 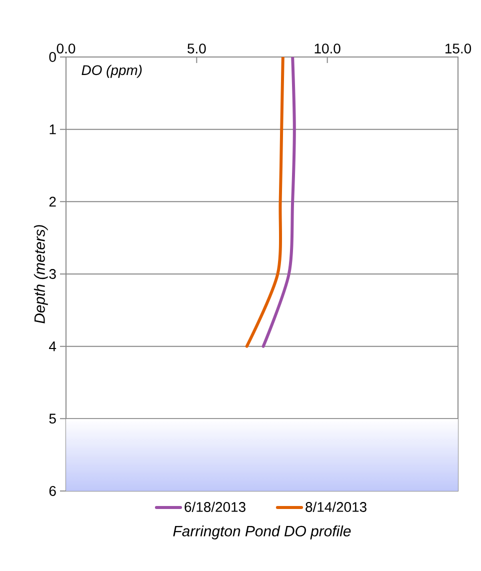 I want to click on x-tick-label: 5.0, so click(x=197, y=49).